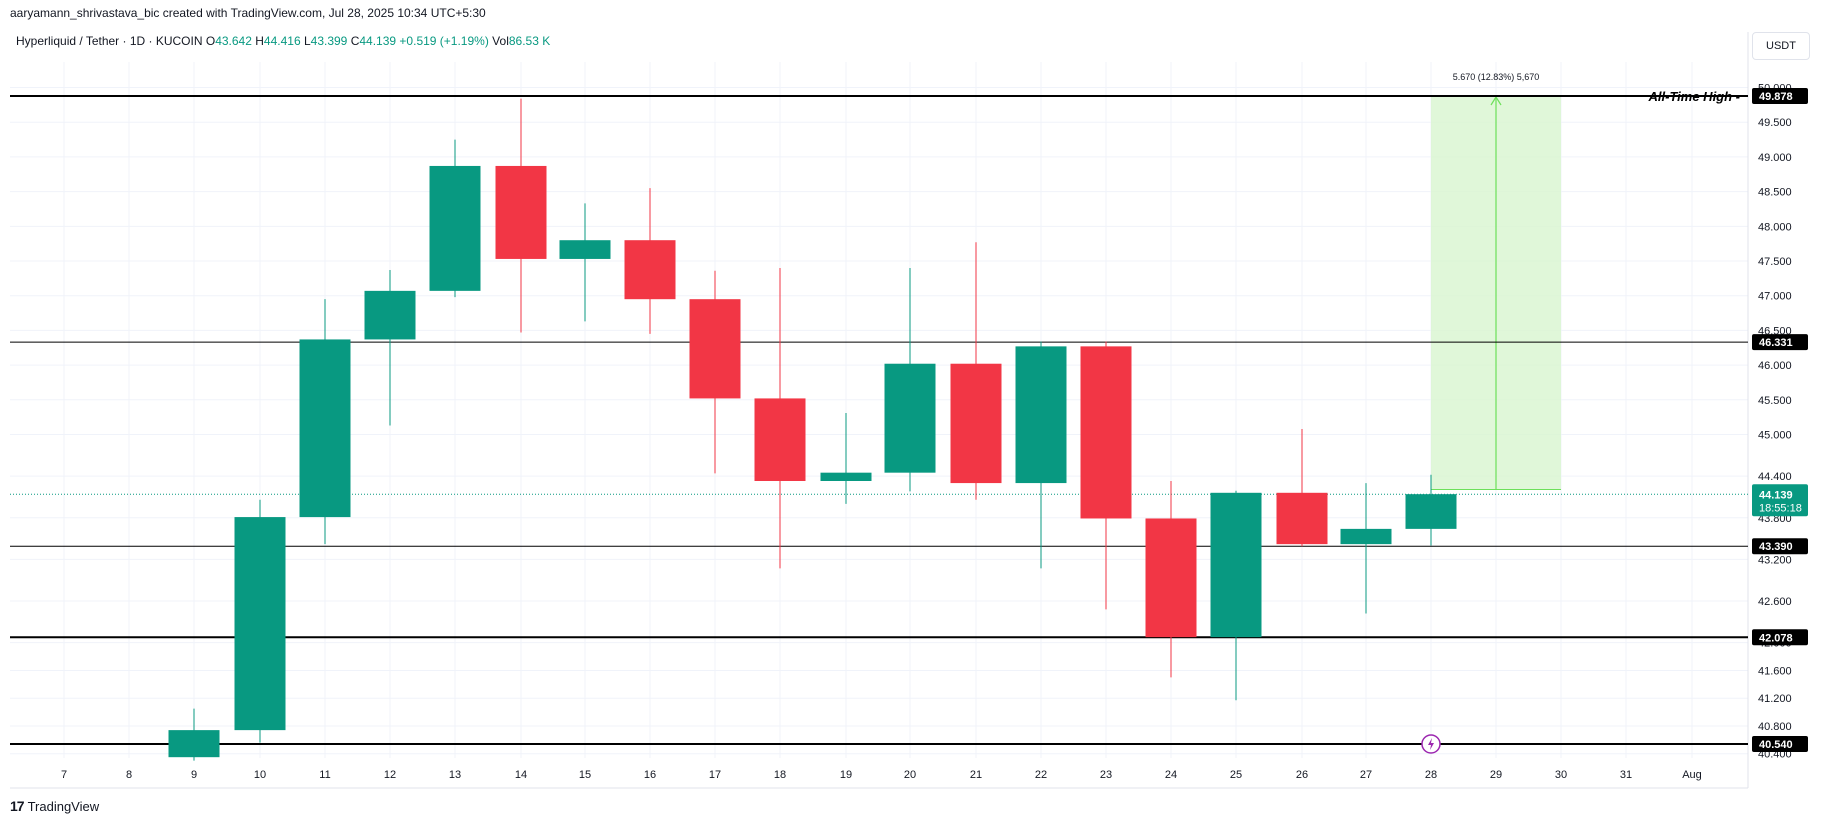 This screenshot has width=1825, height=824. I want to click on time-tick-label: 10, so click(260, 775).